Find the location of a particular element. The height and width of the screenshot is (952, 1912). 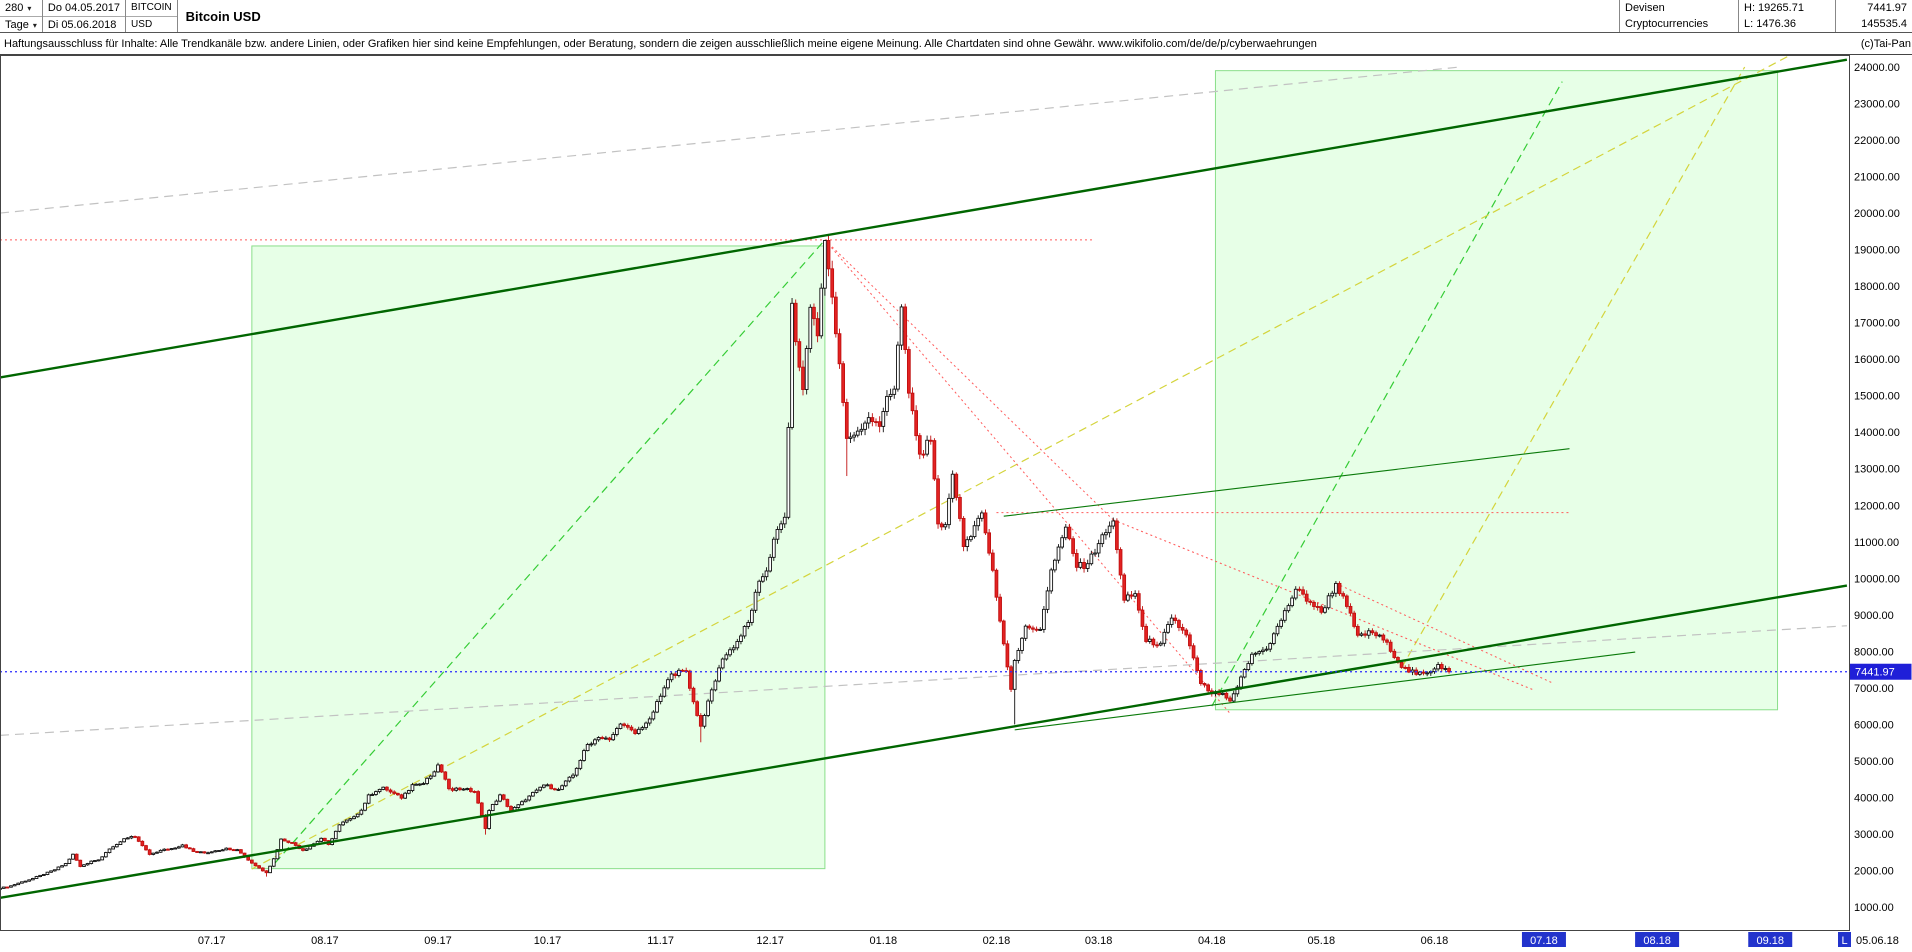

price-axis-label: 7000.00 is located at coordinates (1874, 689).